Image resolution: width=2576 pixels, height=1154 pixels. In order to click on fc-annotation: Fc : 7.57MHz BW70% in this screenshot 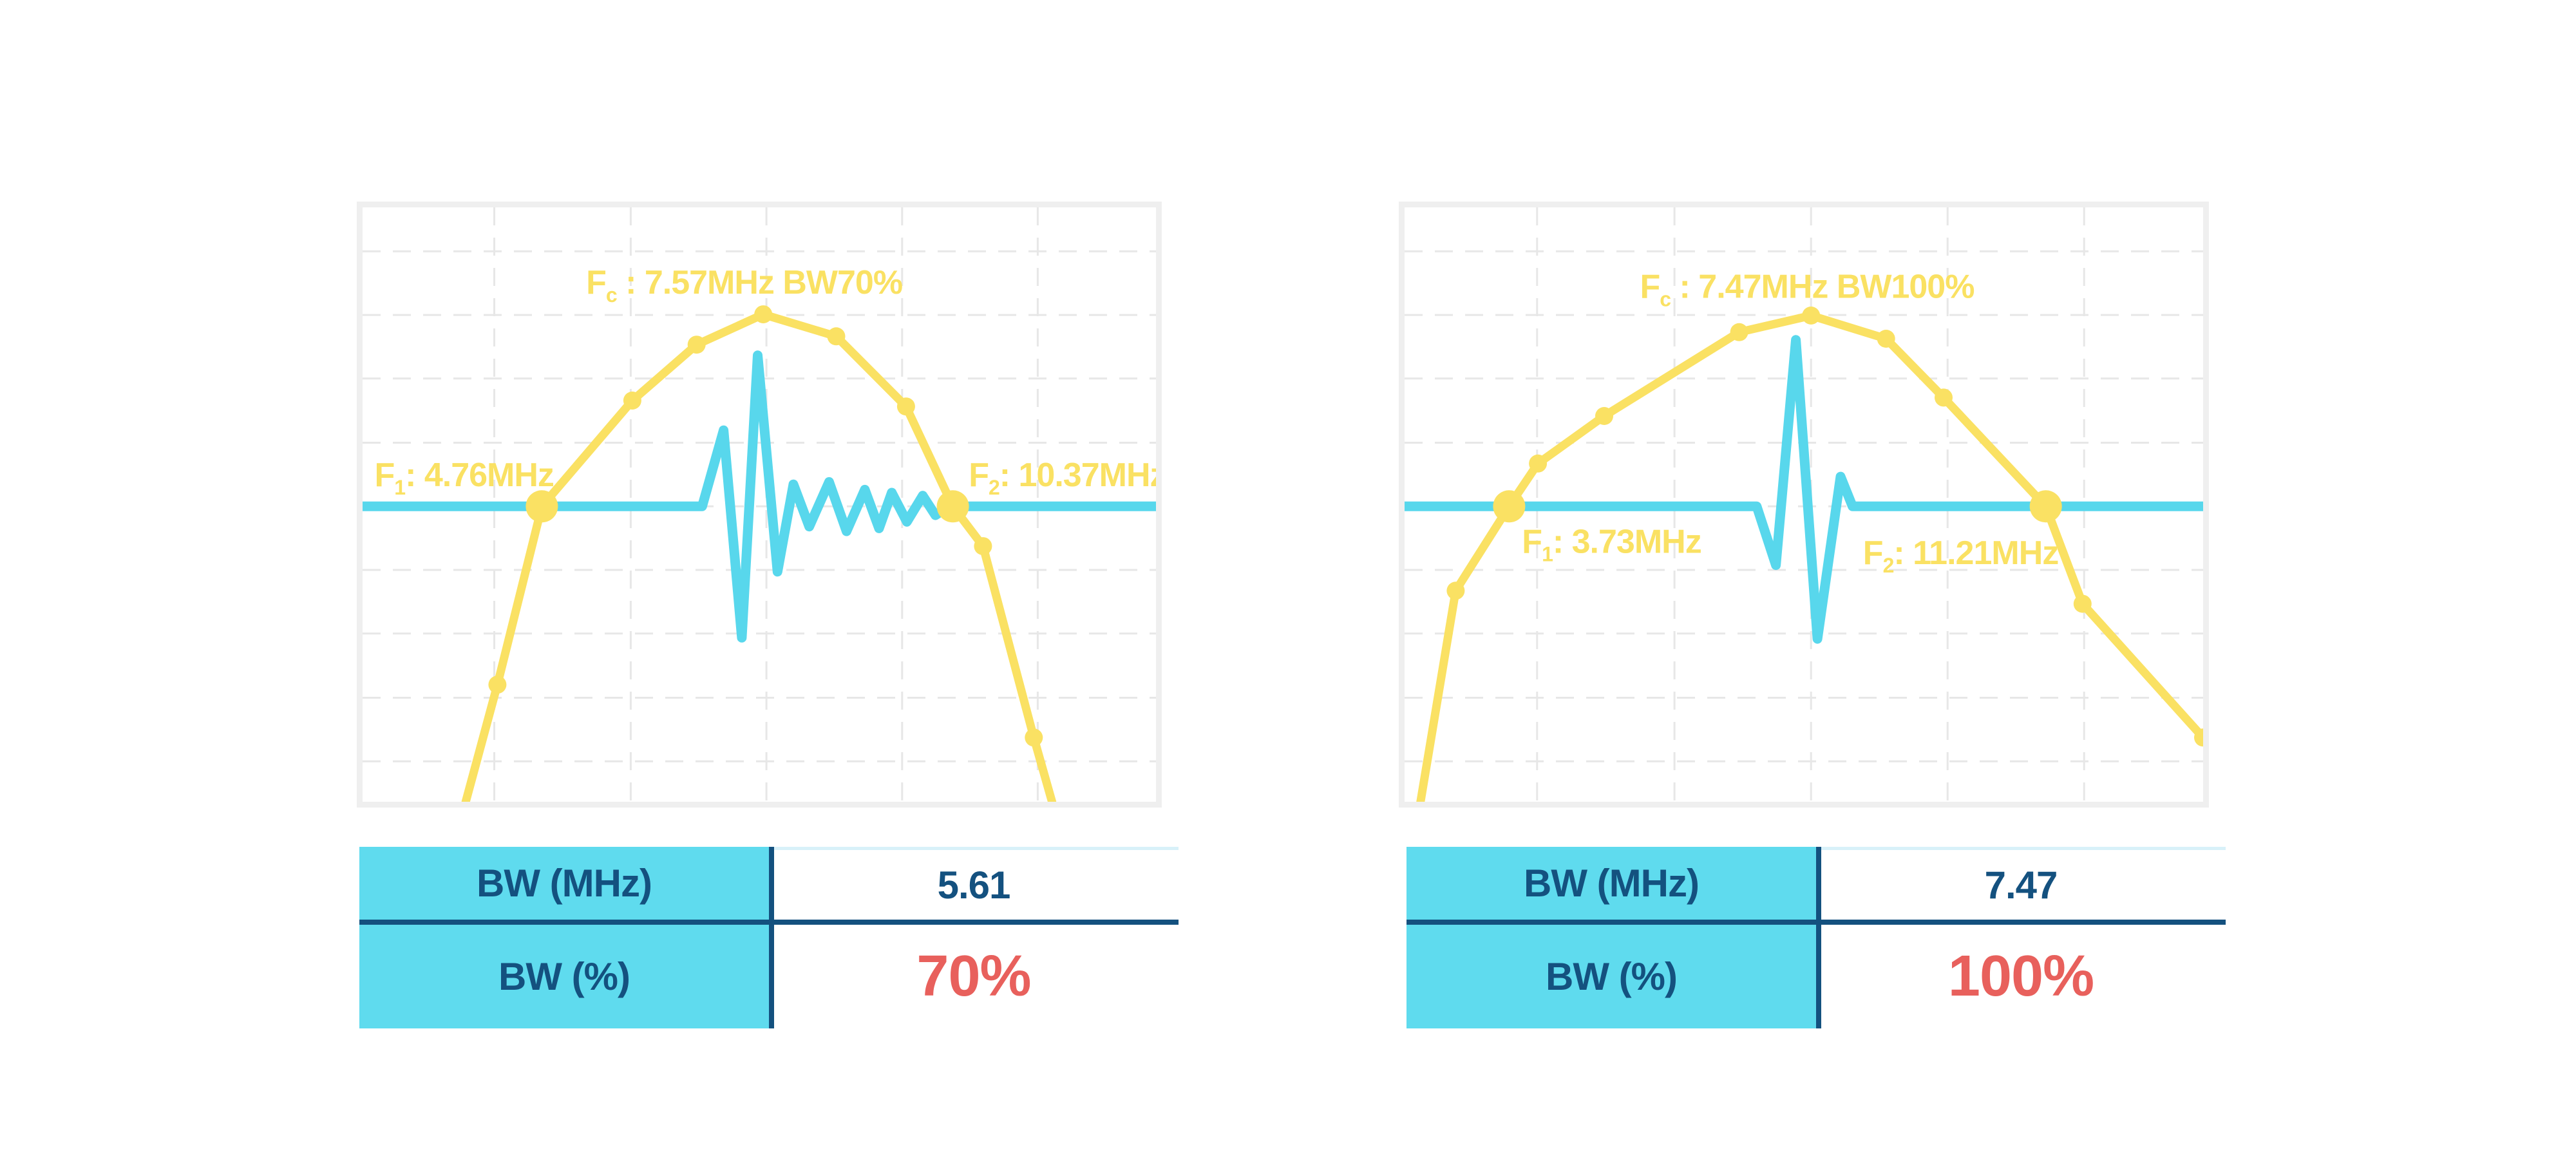, I will do `click(744, 285)`.